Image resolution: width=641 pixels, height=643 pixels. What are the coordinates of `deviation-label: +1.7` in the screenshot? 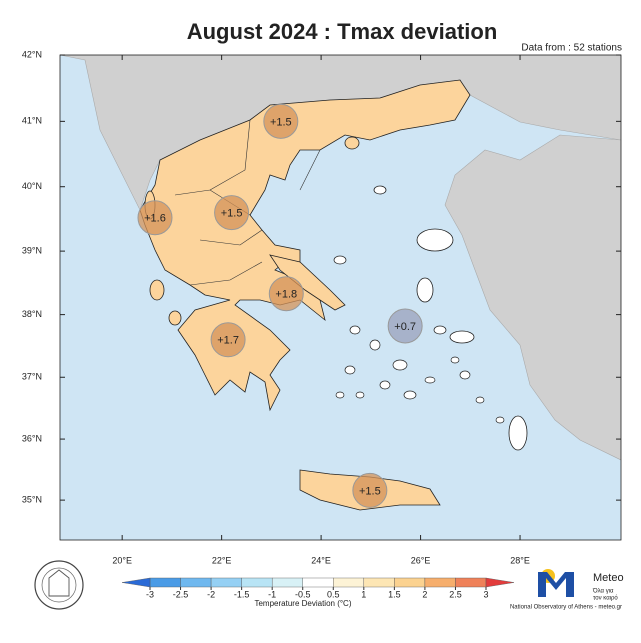 It's located at (228, 341).